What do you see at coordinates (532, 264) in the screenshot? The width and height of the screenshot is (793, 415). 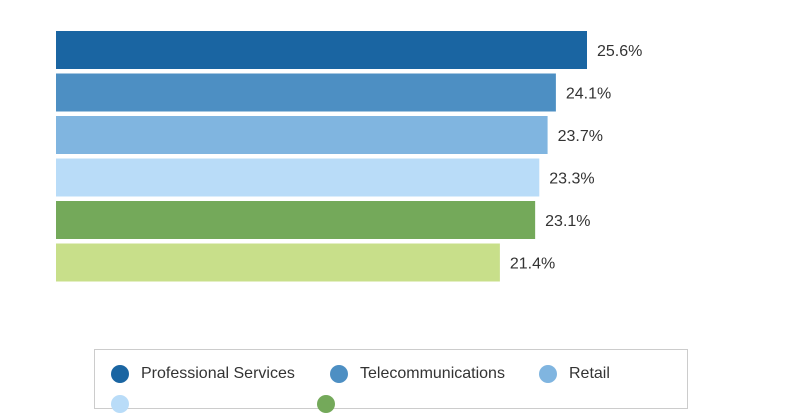 I see `bar-value-label: 21.4%` at bounding box center [532, 264].